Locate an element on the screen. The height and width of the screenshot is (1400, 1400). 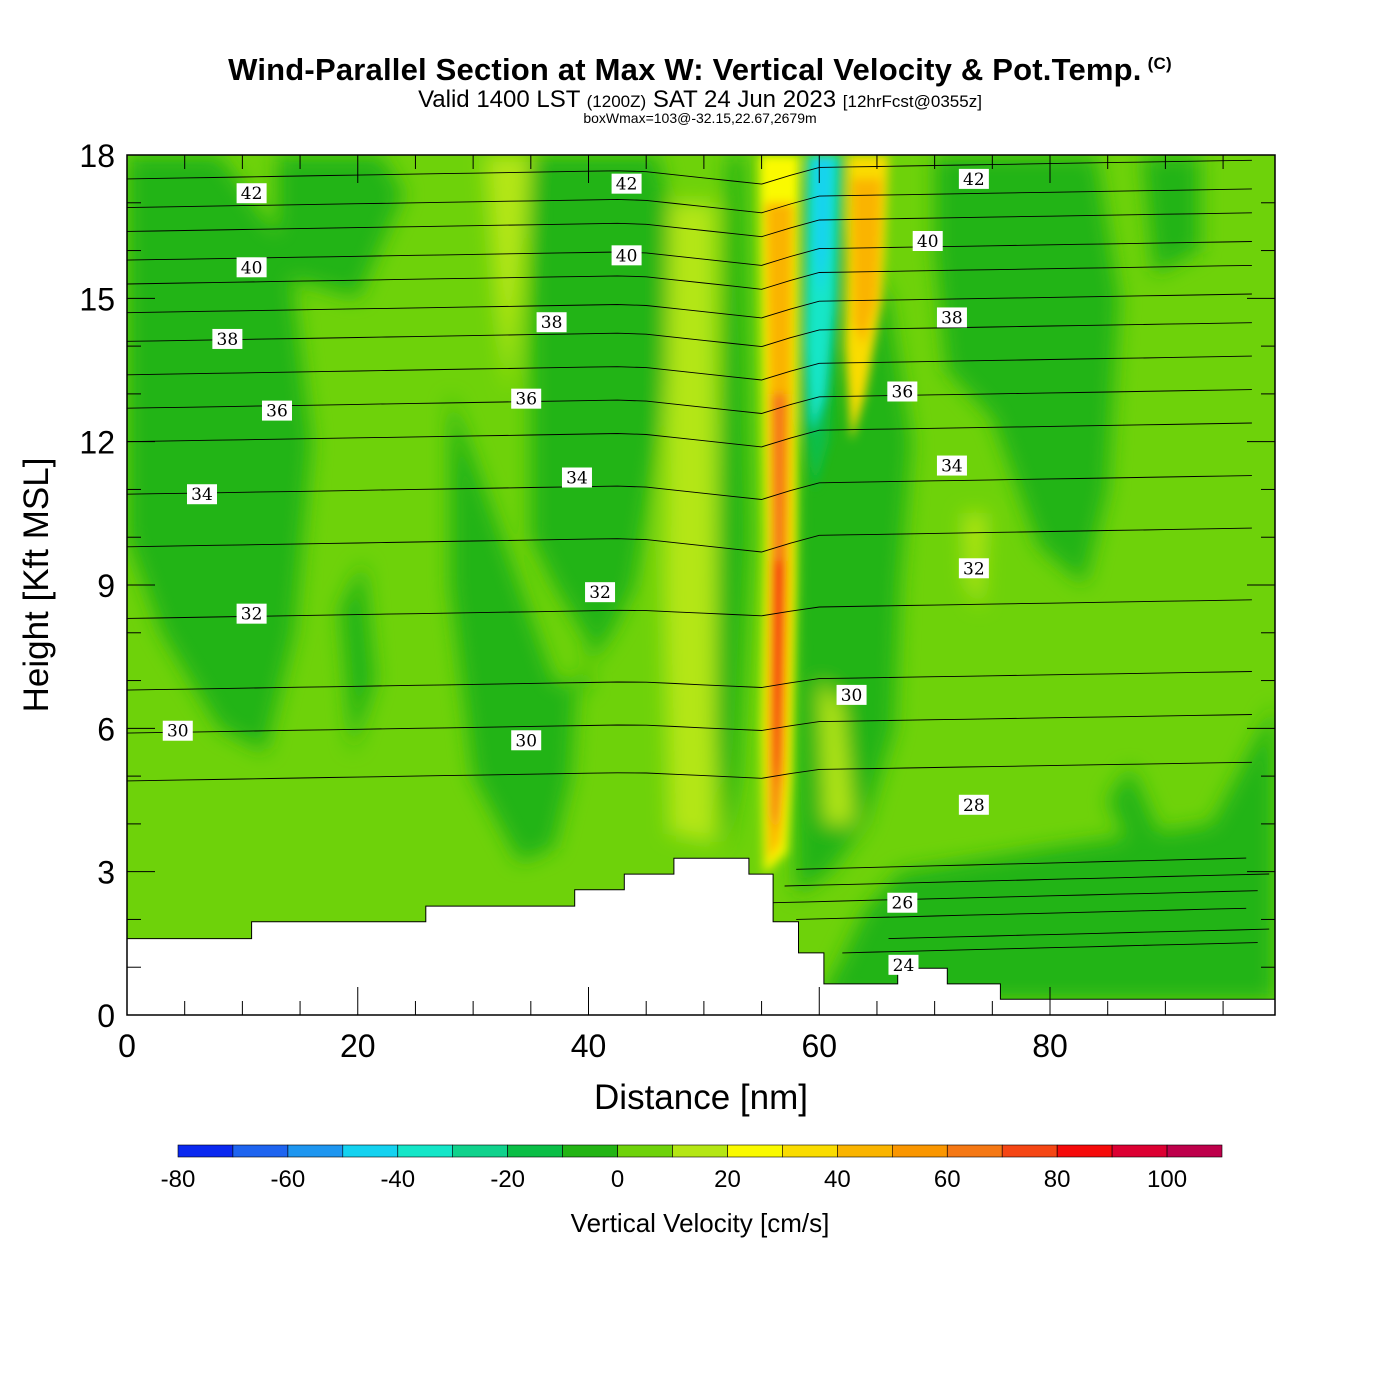
x-tick-label: 0 is located at coordinates (127, 1046).